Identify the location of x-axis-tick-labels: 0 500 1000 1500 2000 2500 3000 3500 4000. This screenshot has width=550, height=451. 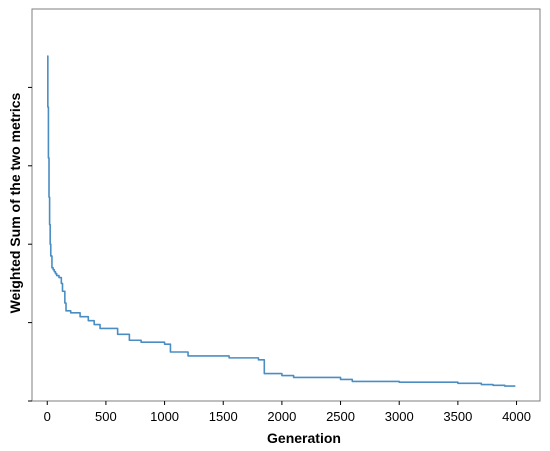
(287, 416).